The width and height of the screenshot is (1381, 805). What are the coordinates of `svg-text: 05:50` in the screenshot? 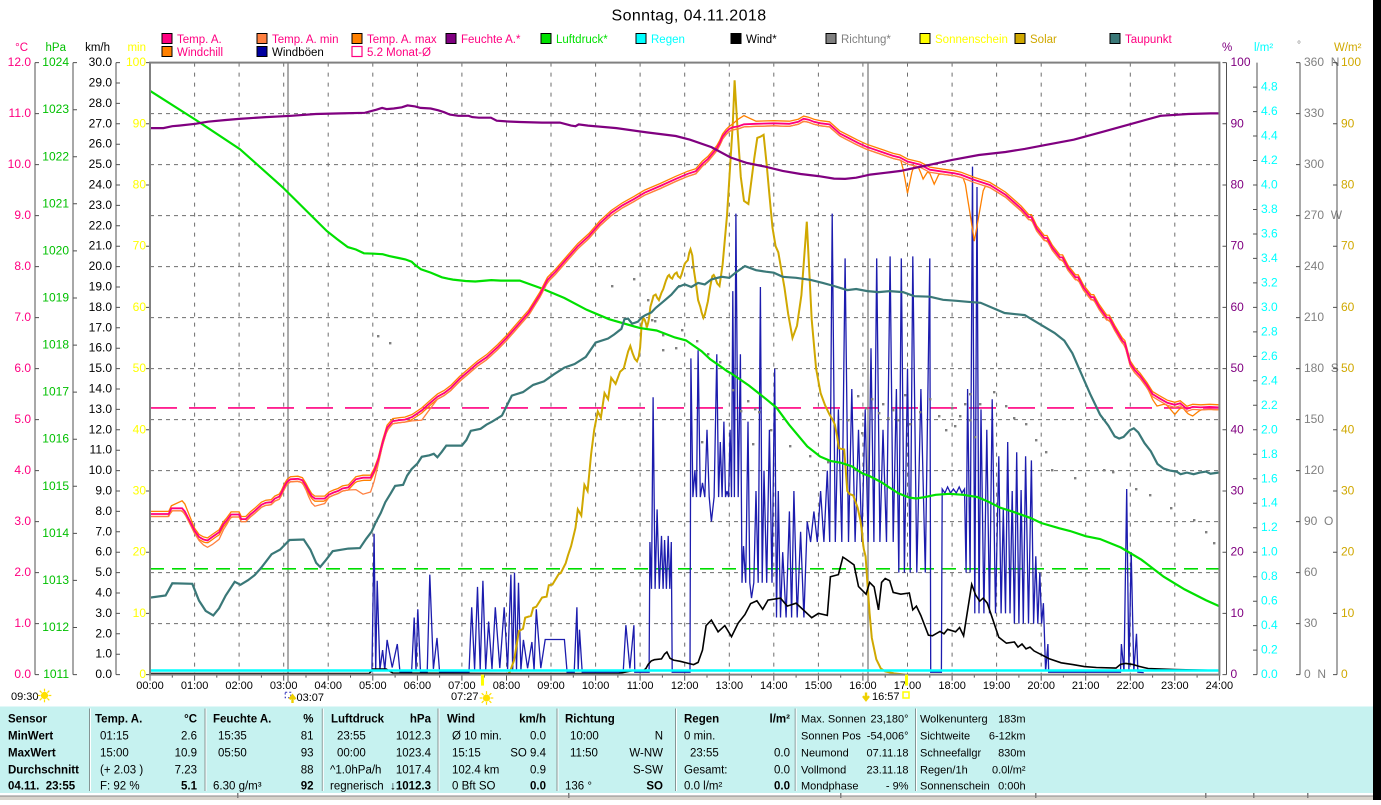 It's located at (232, 754).